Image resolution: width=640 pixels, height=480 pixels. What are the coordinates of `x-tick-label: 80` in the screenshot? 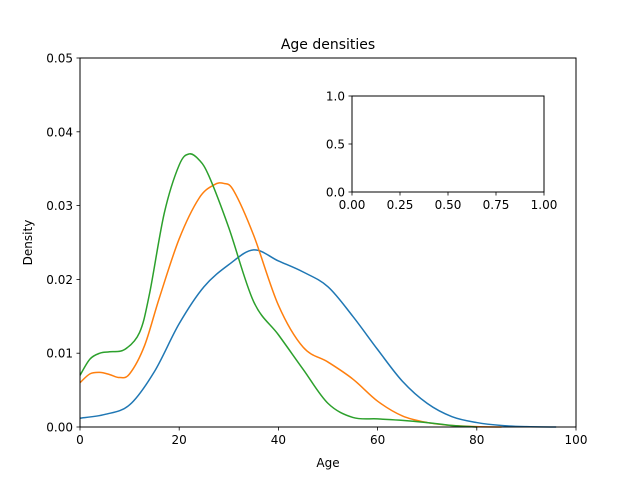 It's located at (476, 440).